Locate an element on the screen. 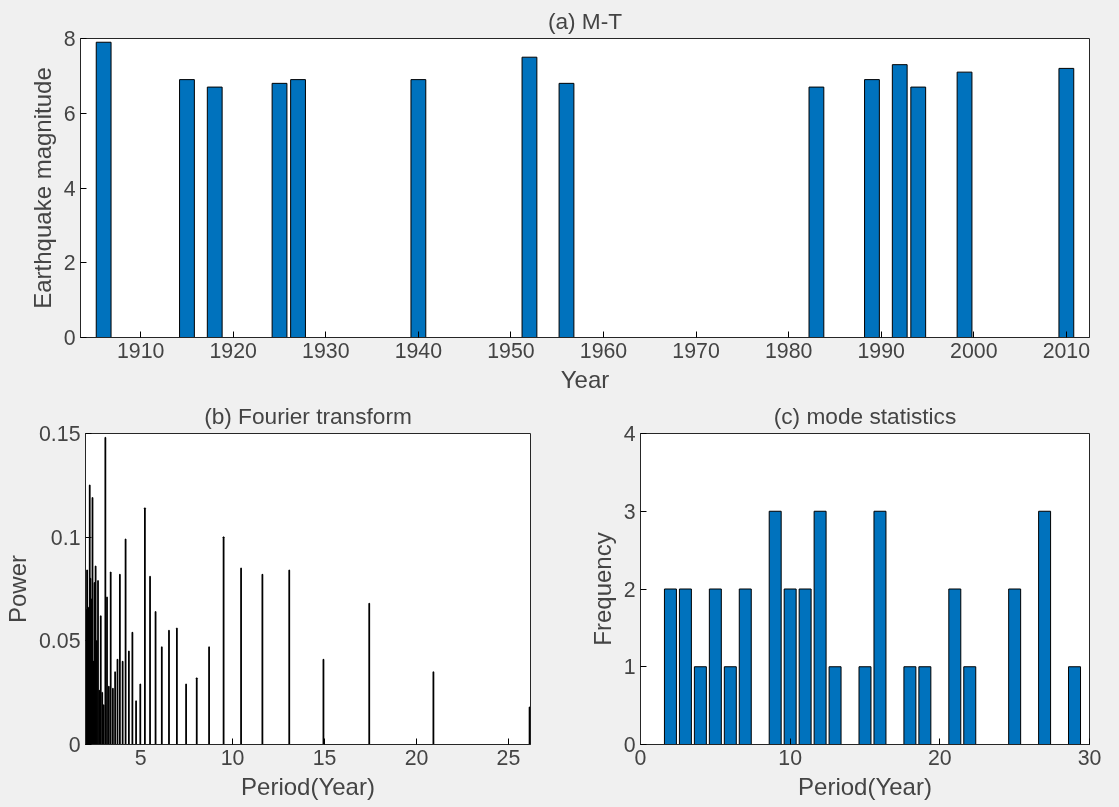 The image size is (1119, 807). x-tick-label: 1910 is located at coordinates (140, 350).